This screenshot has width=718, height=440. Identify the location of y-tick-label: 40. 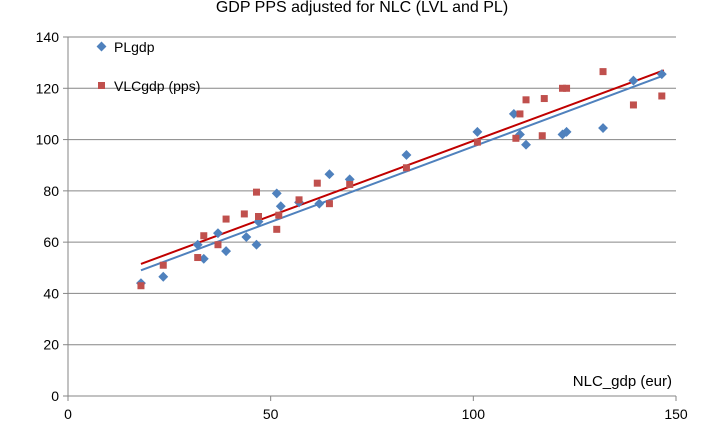
(51, 293).